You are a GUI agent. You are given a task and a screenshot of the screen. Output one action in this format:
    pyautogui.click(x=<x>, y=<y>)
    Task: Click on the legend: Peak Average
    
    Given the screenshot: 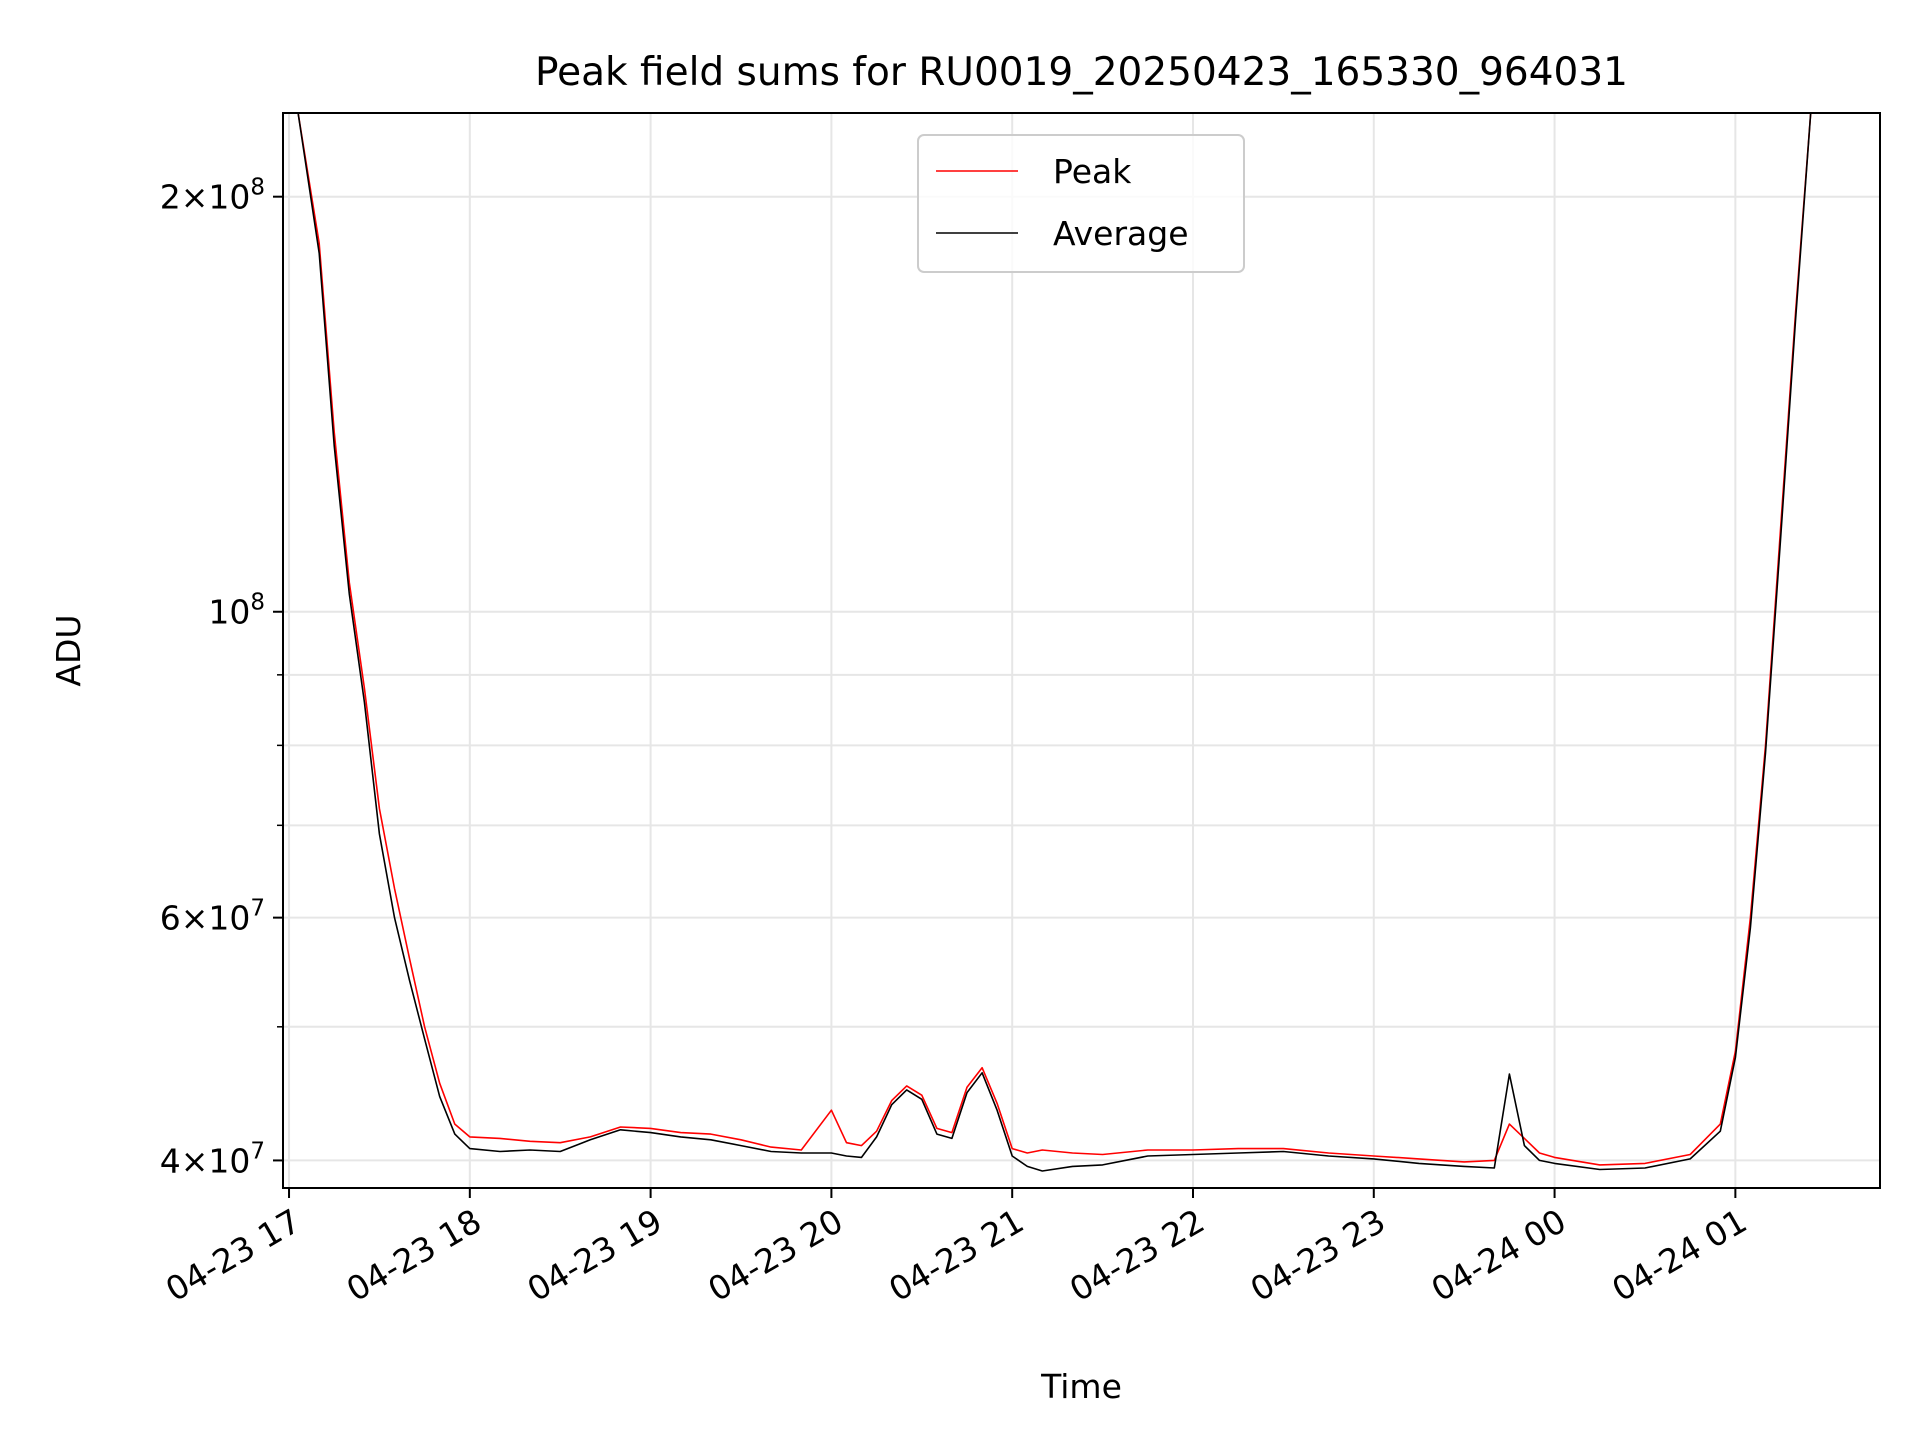 What is the action you would take?
    pyautogui.click(x=1081, y=203)
    